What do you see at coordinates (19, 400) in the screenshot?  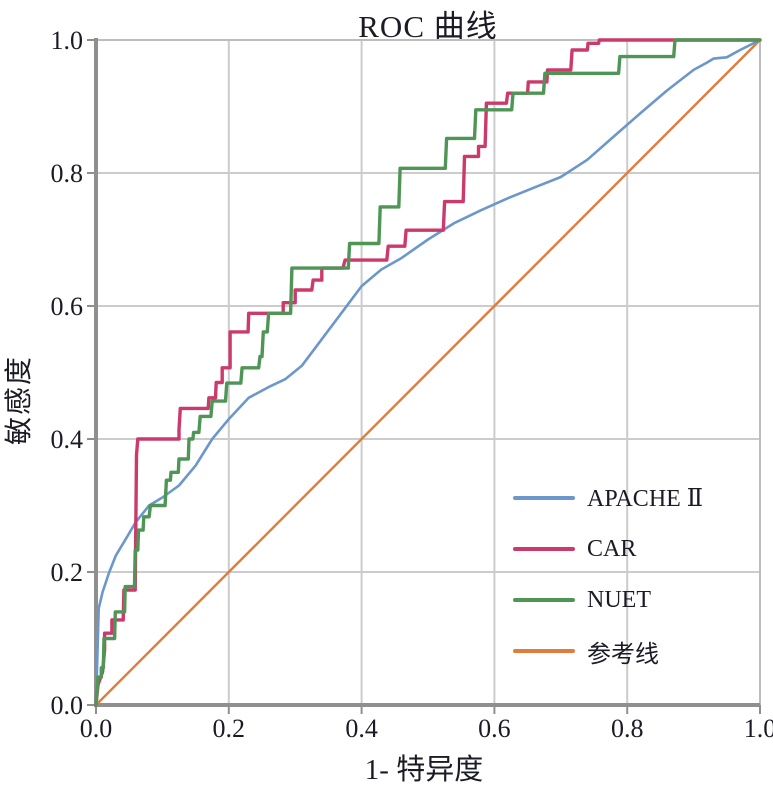 I see `y-axis-label: 敏感度` at bounding box center [19, 400].